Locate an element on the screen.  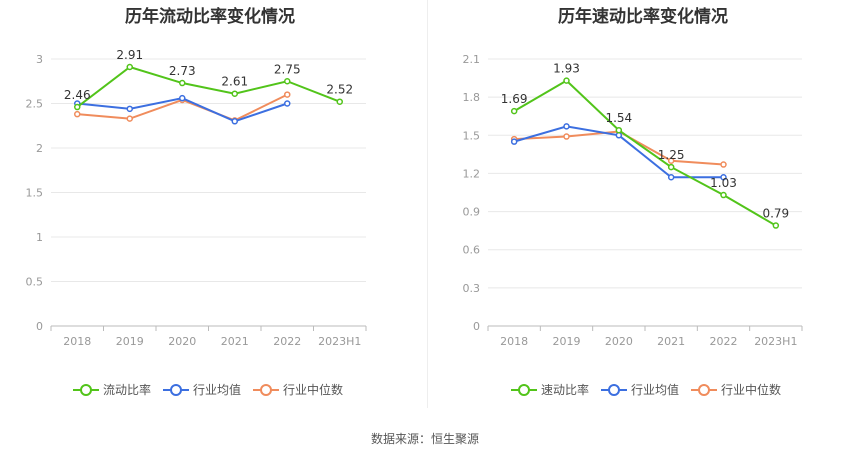
data-label: 2.61 is located at coordinates (234, 82).